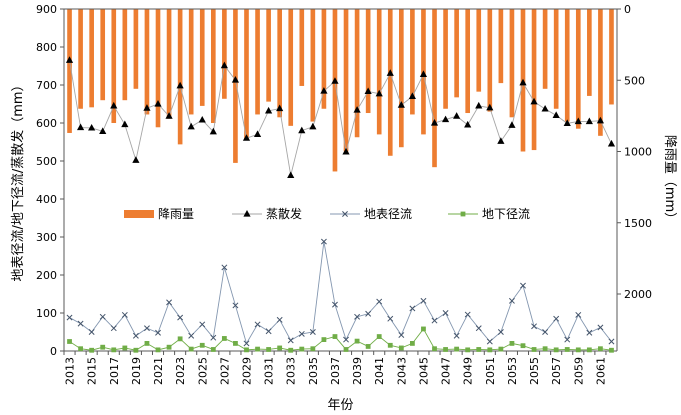  I want to click on y-left-tick-label: 900, so click(46, 9).